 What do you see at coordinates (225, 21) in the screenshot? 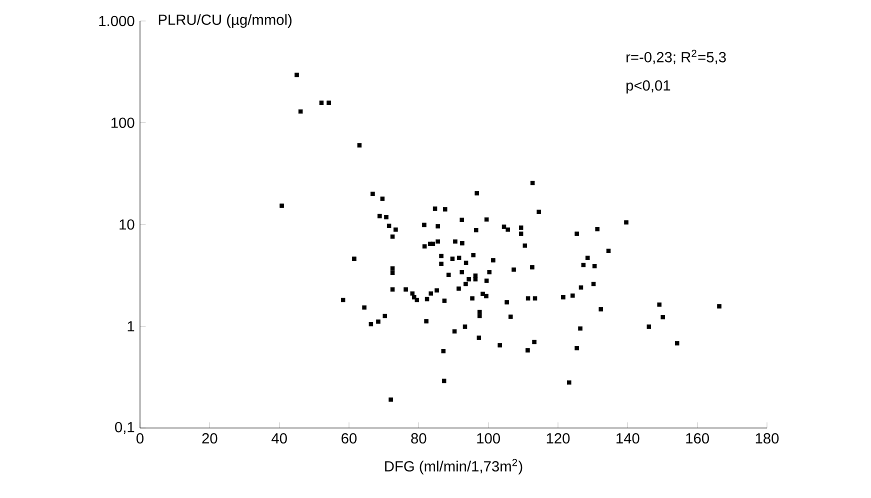
I see `y-axis-title: PLRU/CU (µg/mmol)` at bounding box center [225, 21].